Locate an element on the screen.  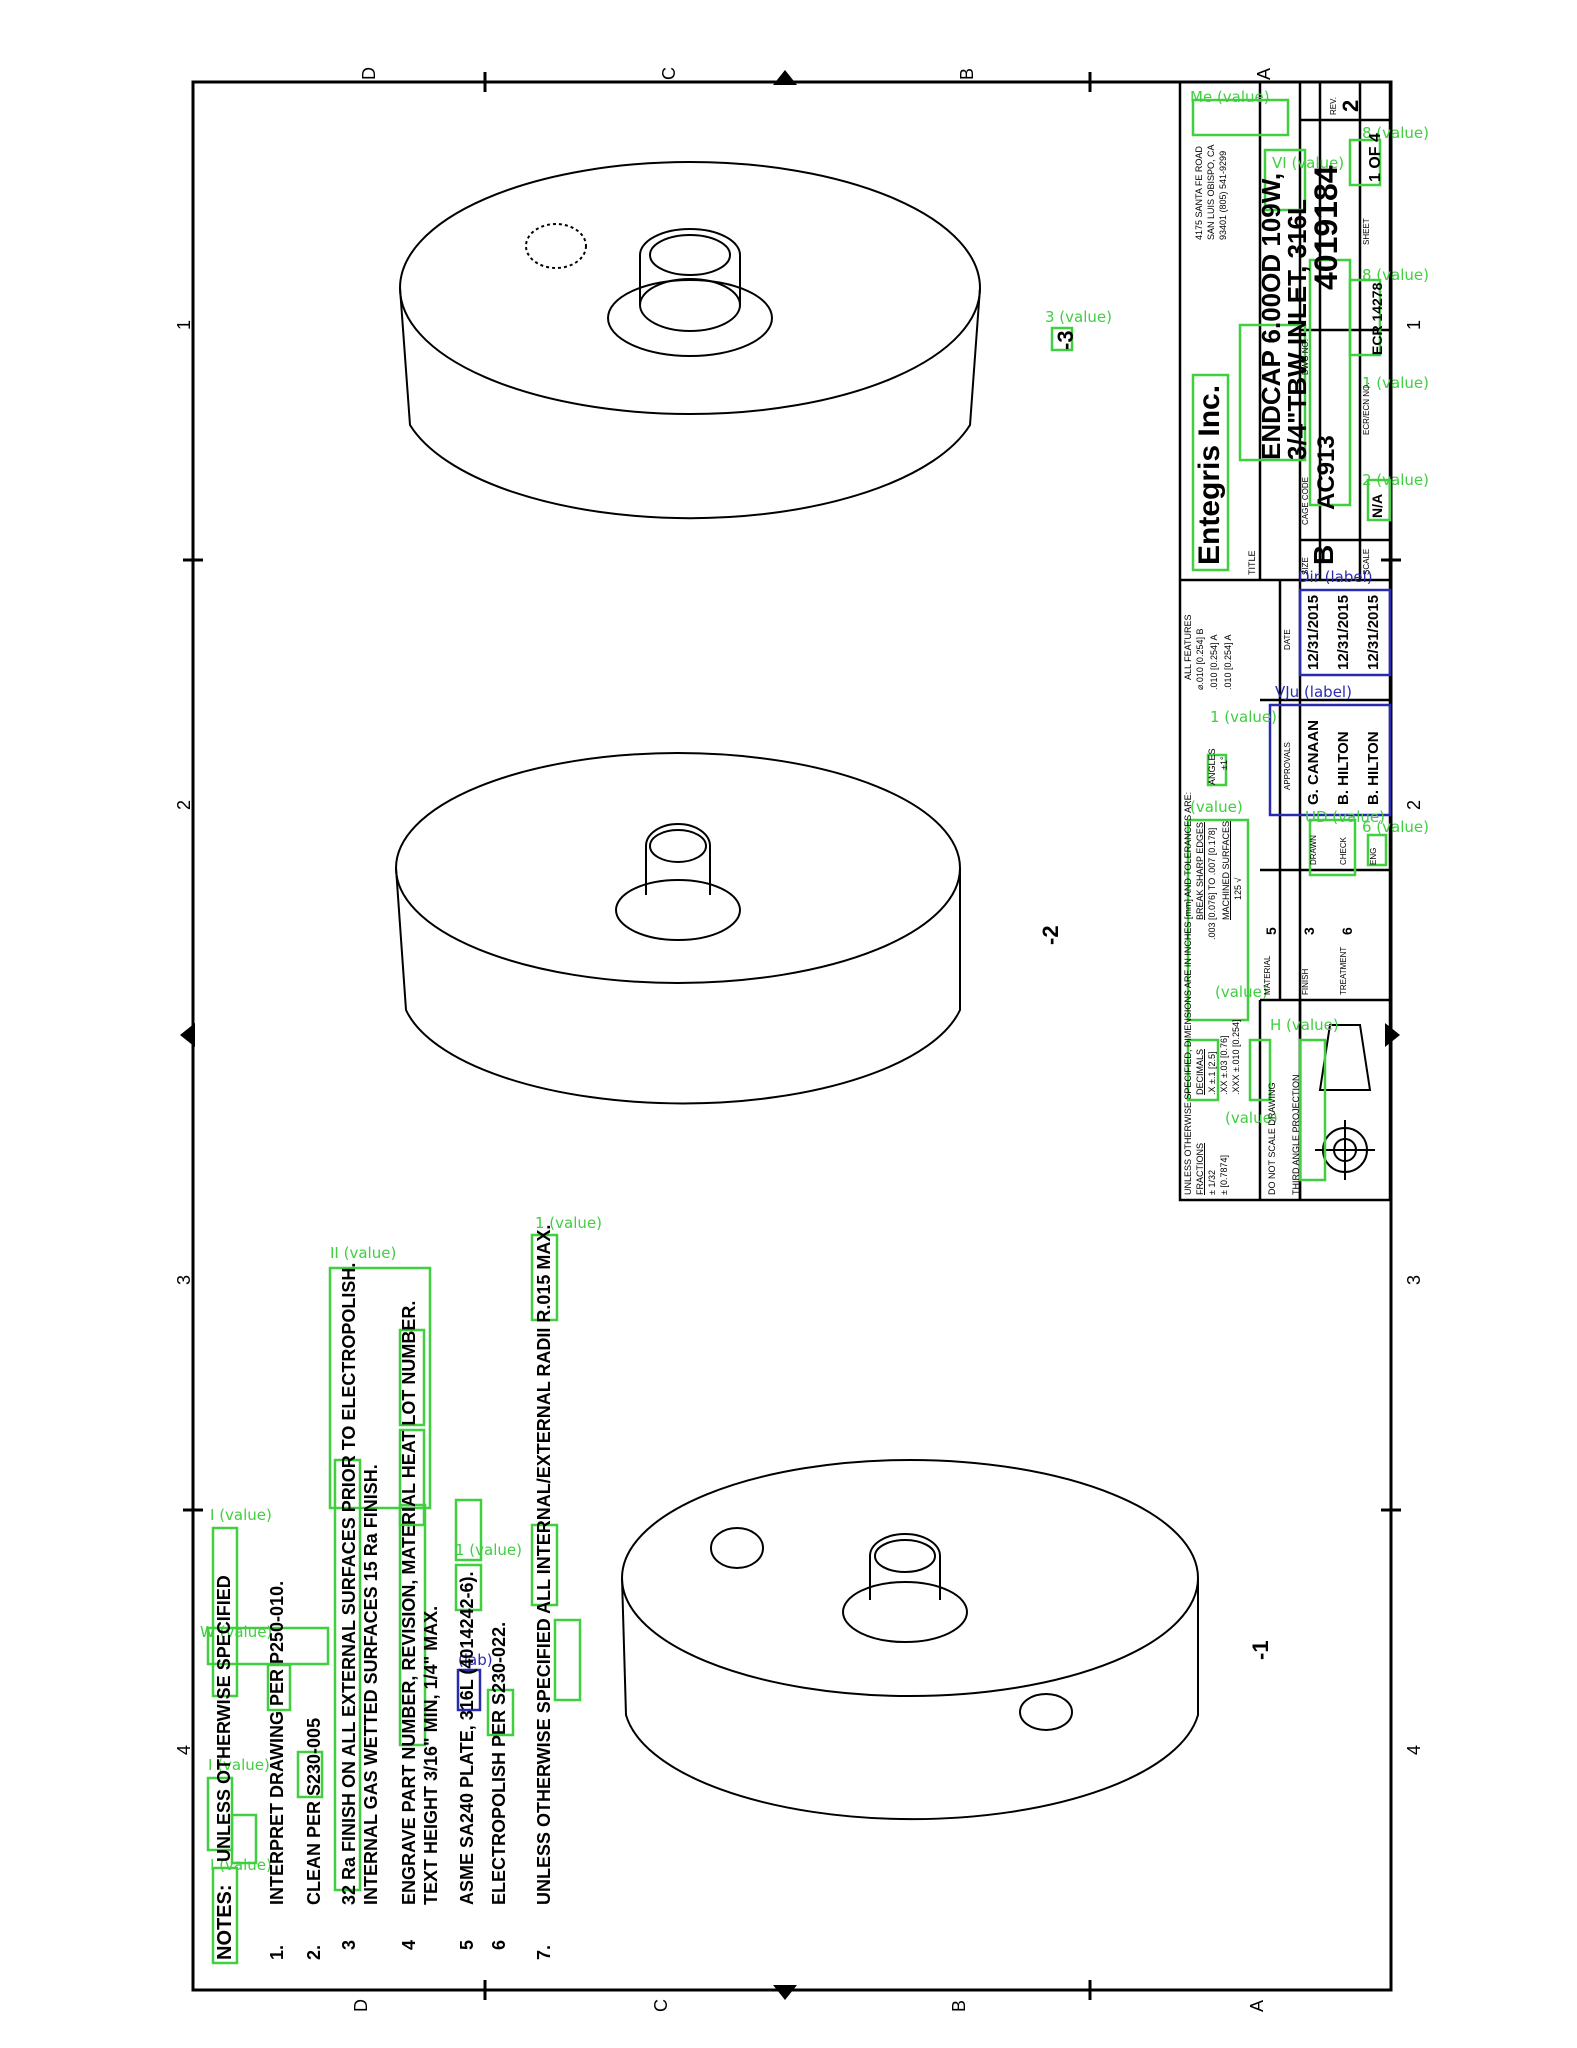
svg-text: H (value) is located at coordinates (1304, 1025).